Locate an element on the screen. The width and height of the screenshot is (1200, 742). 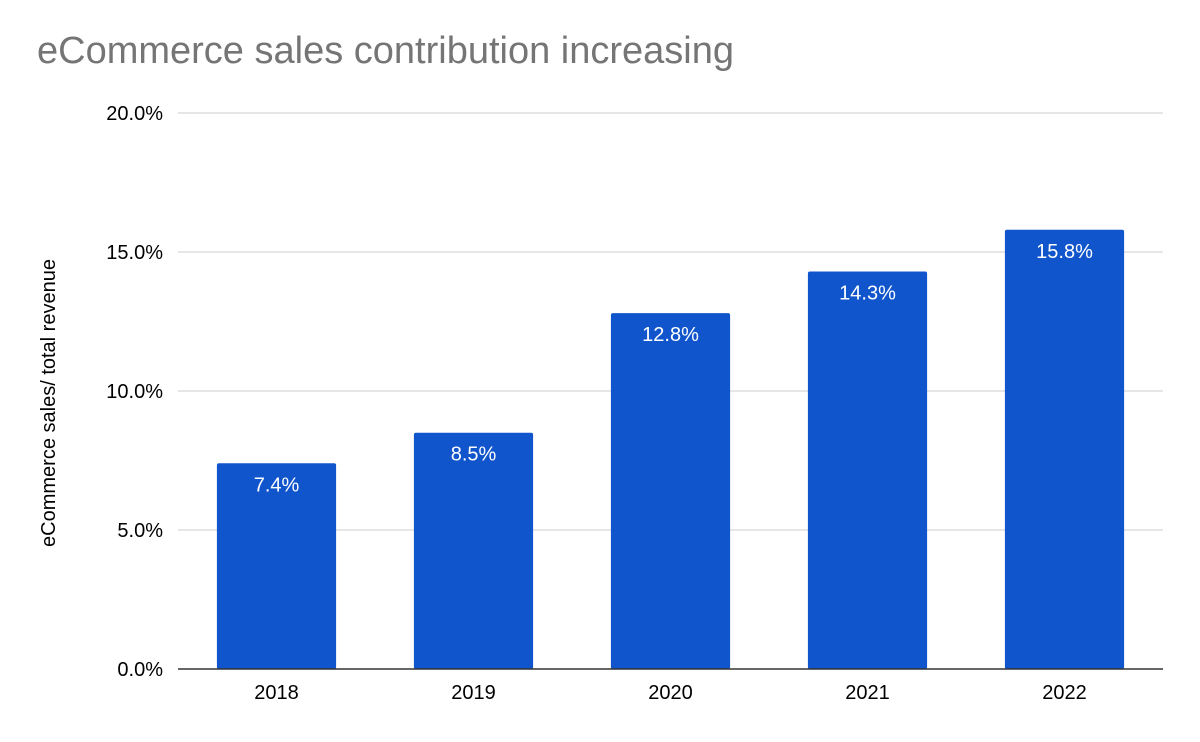
bar-value-label: 14.3% is located at coordinates (867, 293).